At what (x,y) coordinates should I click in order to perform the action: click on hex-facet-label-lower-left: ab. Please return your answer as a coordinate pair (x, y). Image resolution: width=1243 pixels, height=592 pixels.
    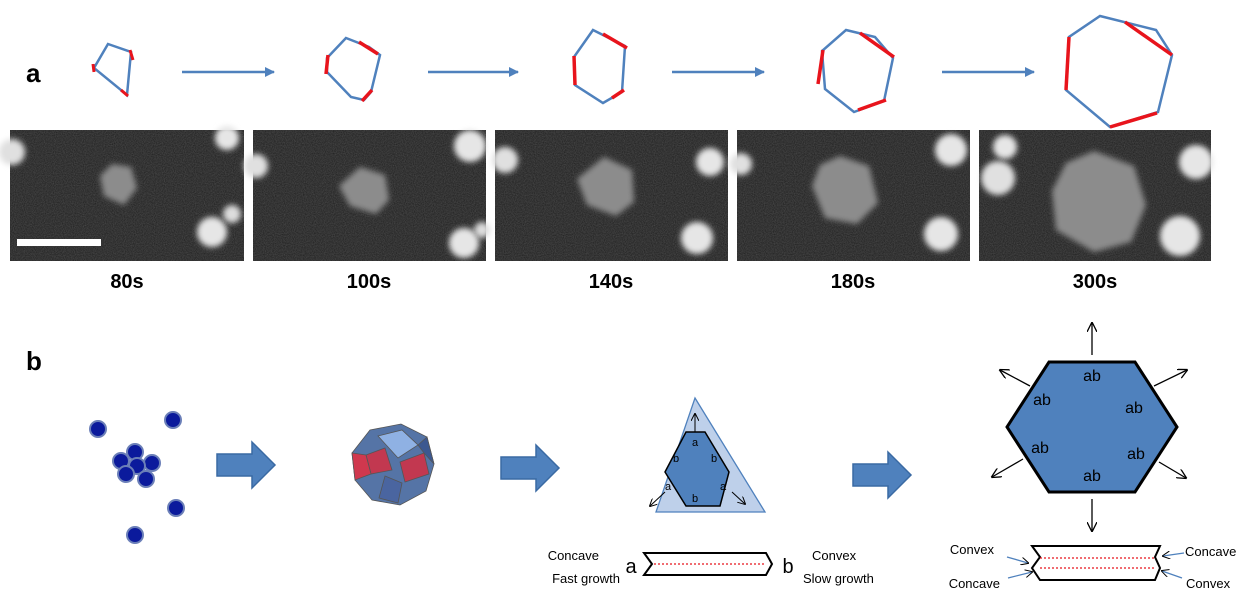
    Looking at the image, I should click on (1040, 448).